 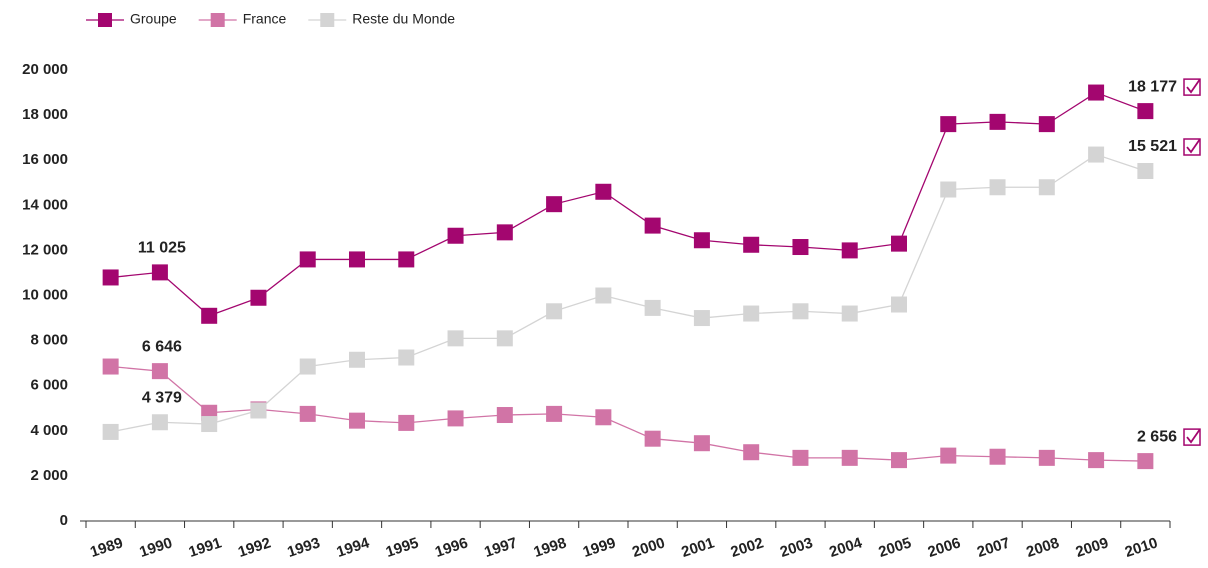 I want to click on x-tick-label: 1995, so click(x=402, y=547).